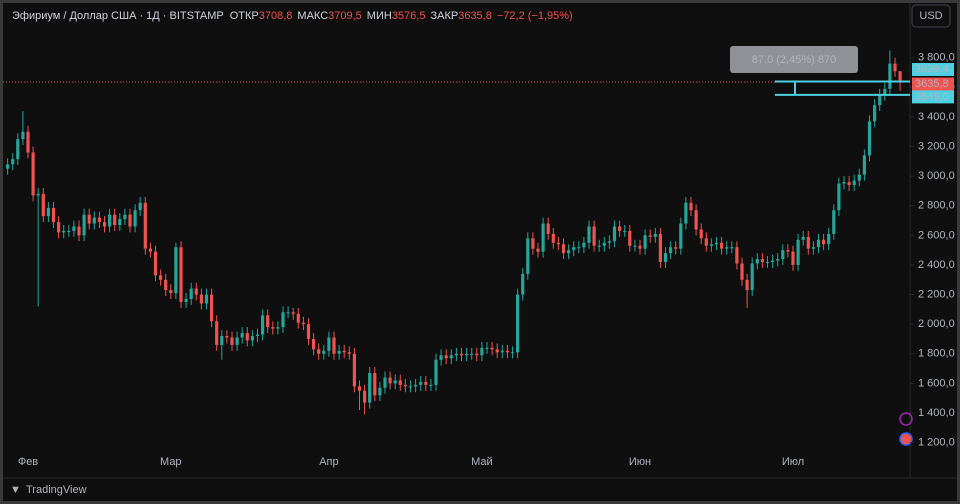  I want to click on x-tick-label: Мар, so click(171, 462).